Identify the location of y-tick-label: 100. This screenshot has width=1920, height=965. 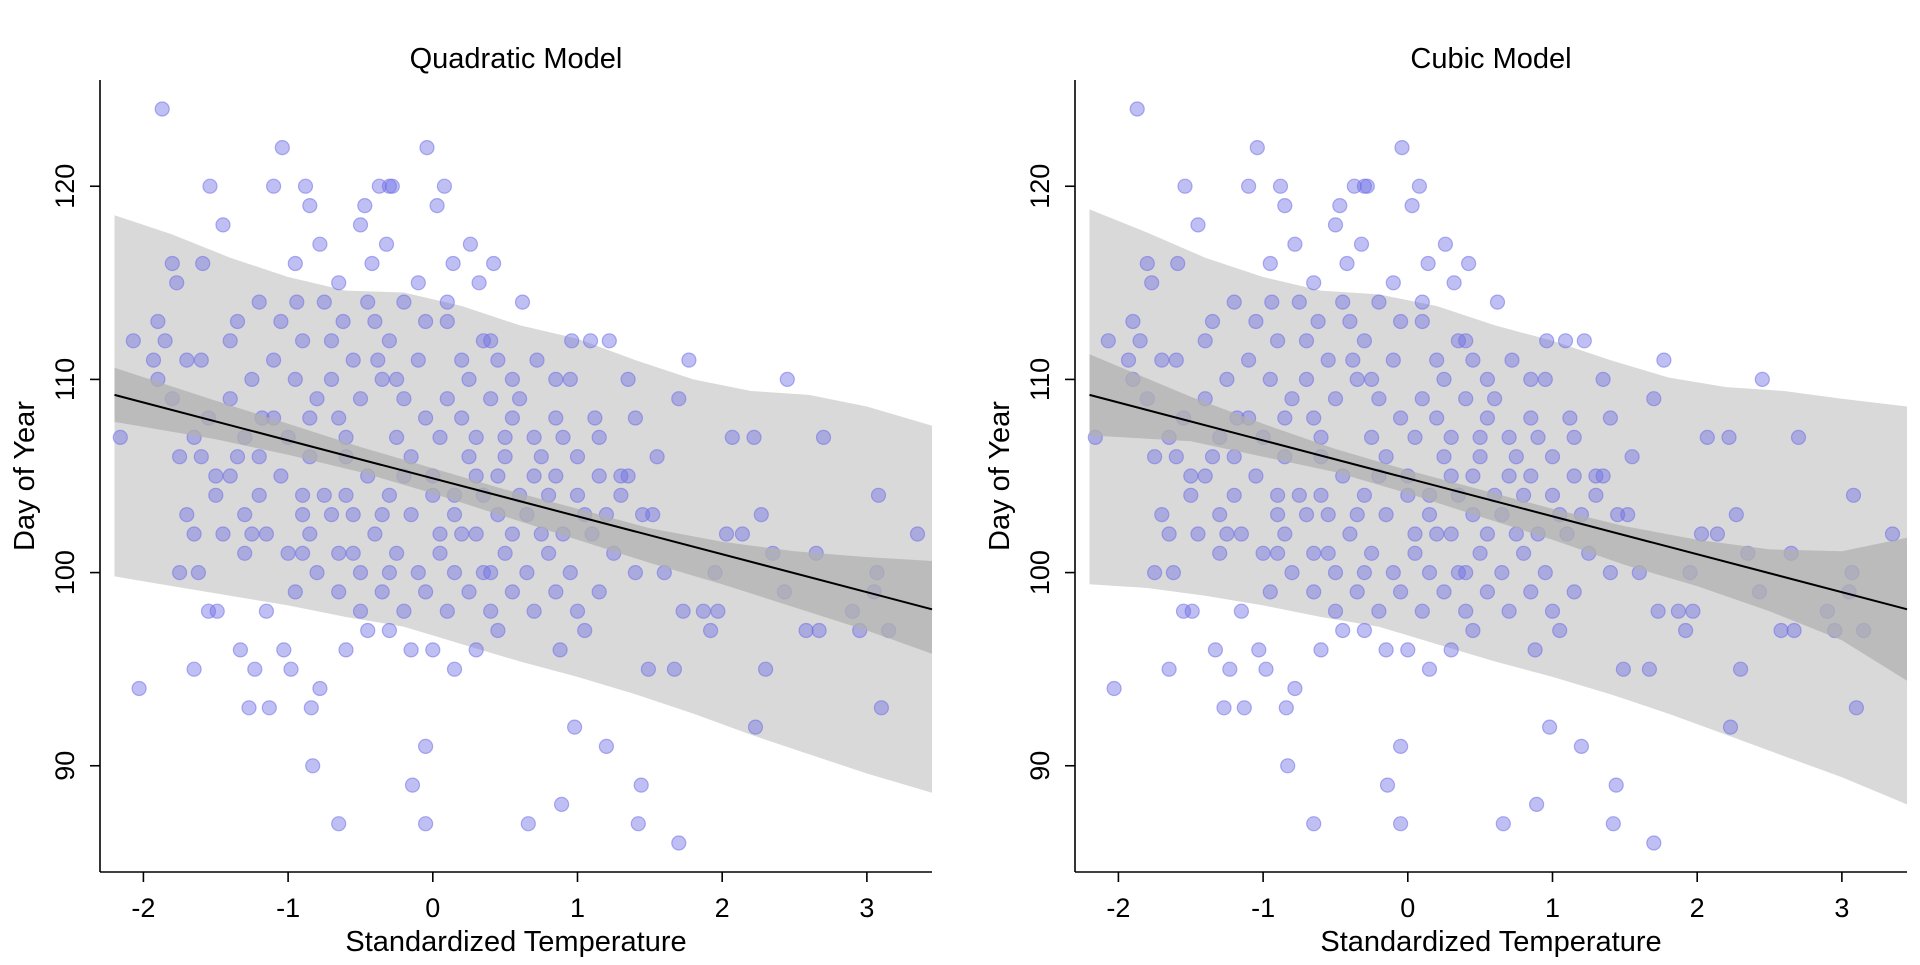
(1040, 572).